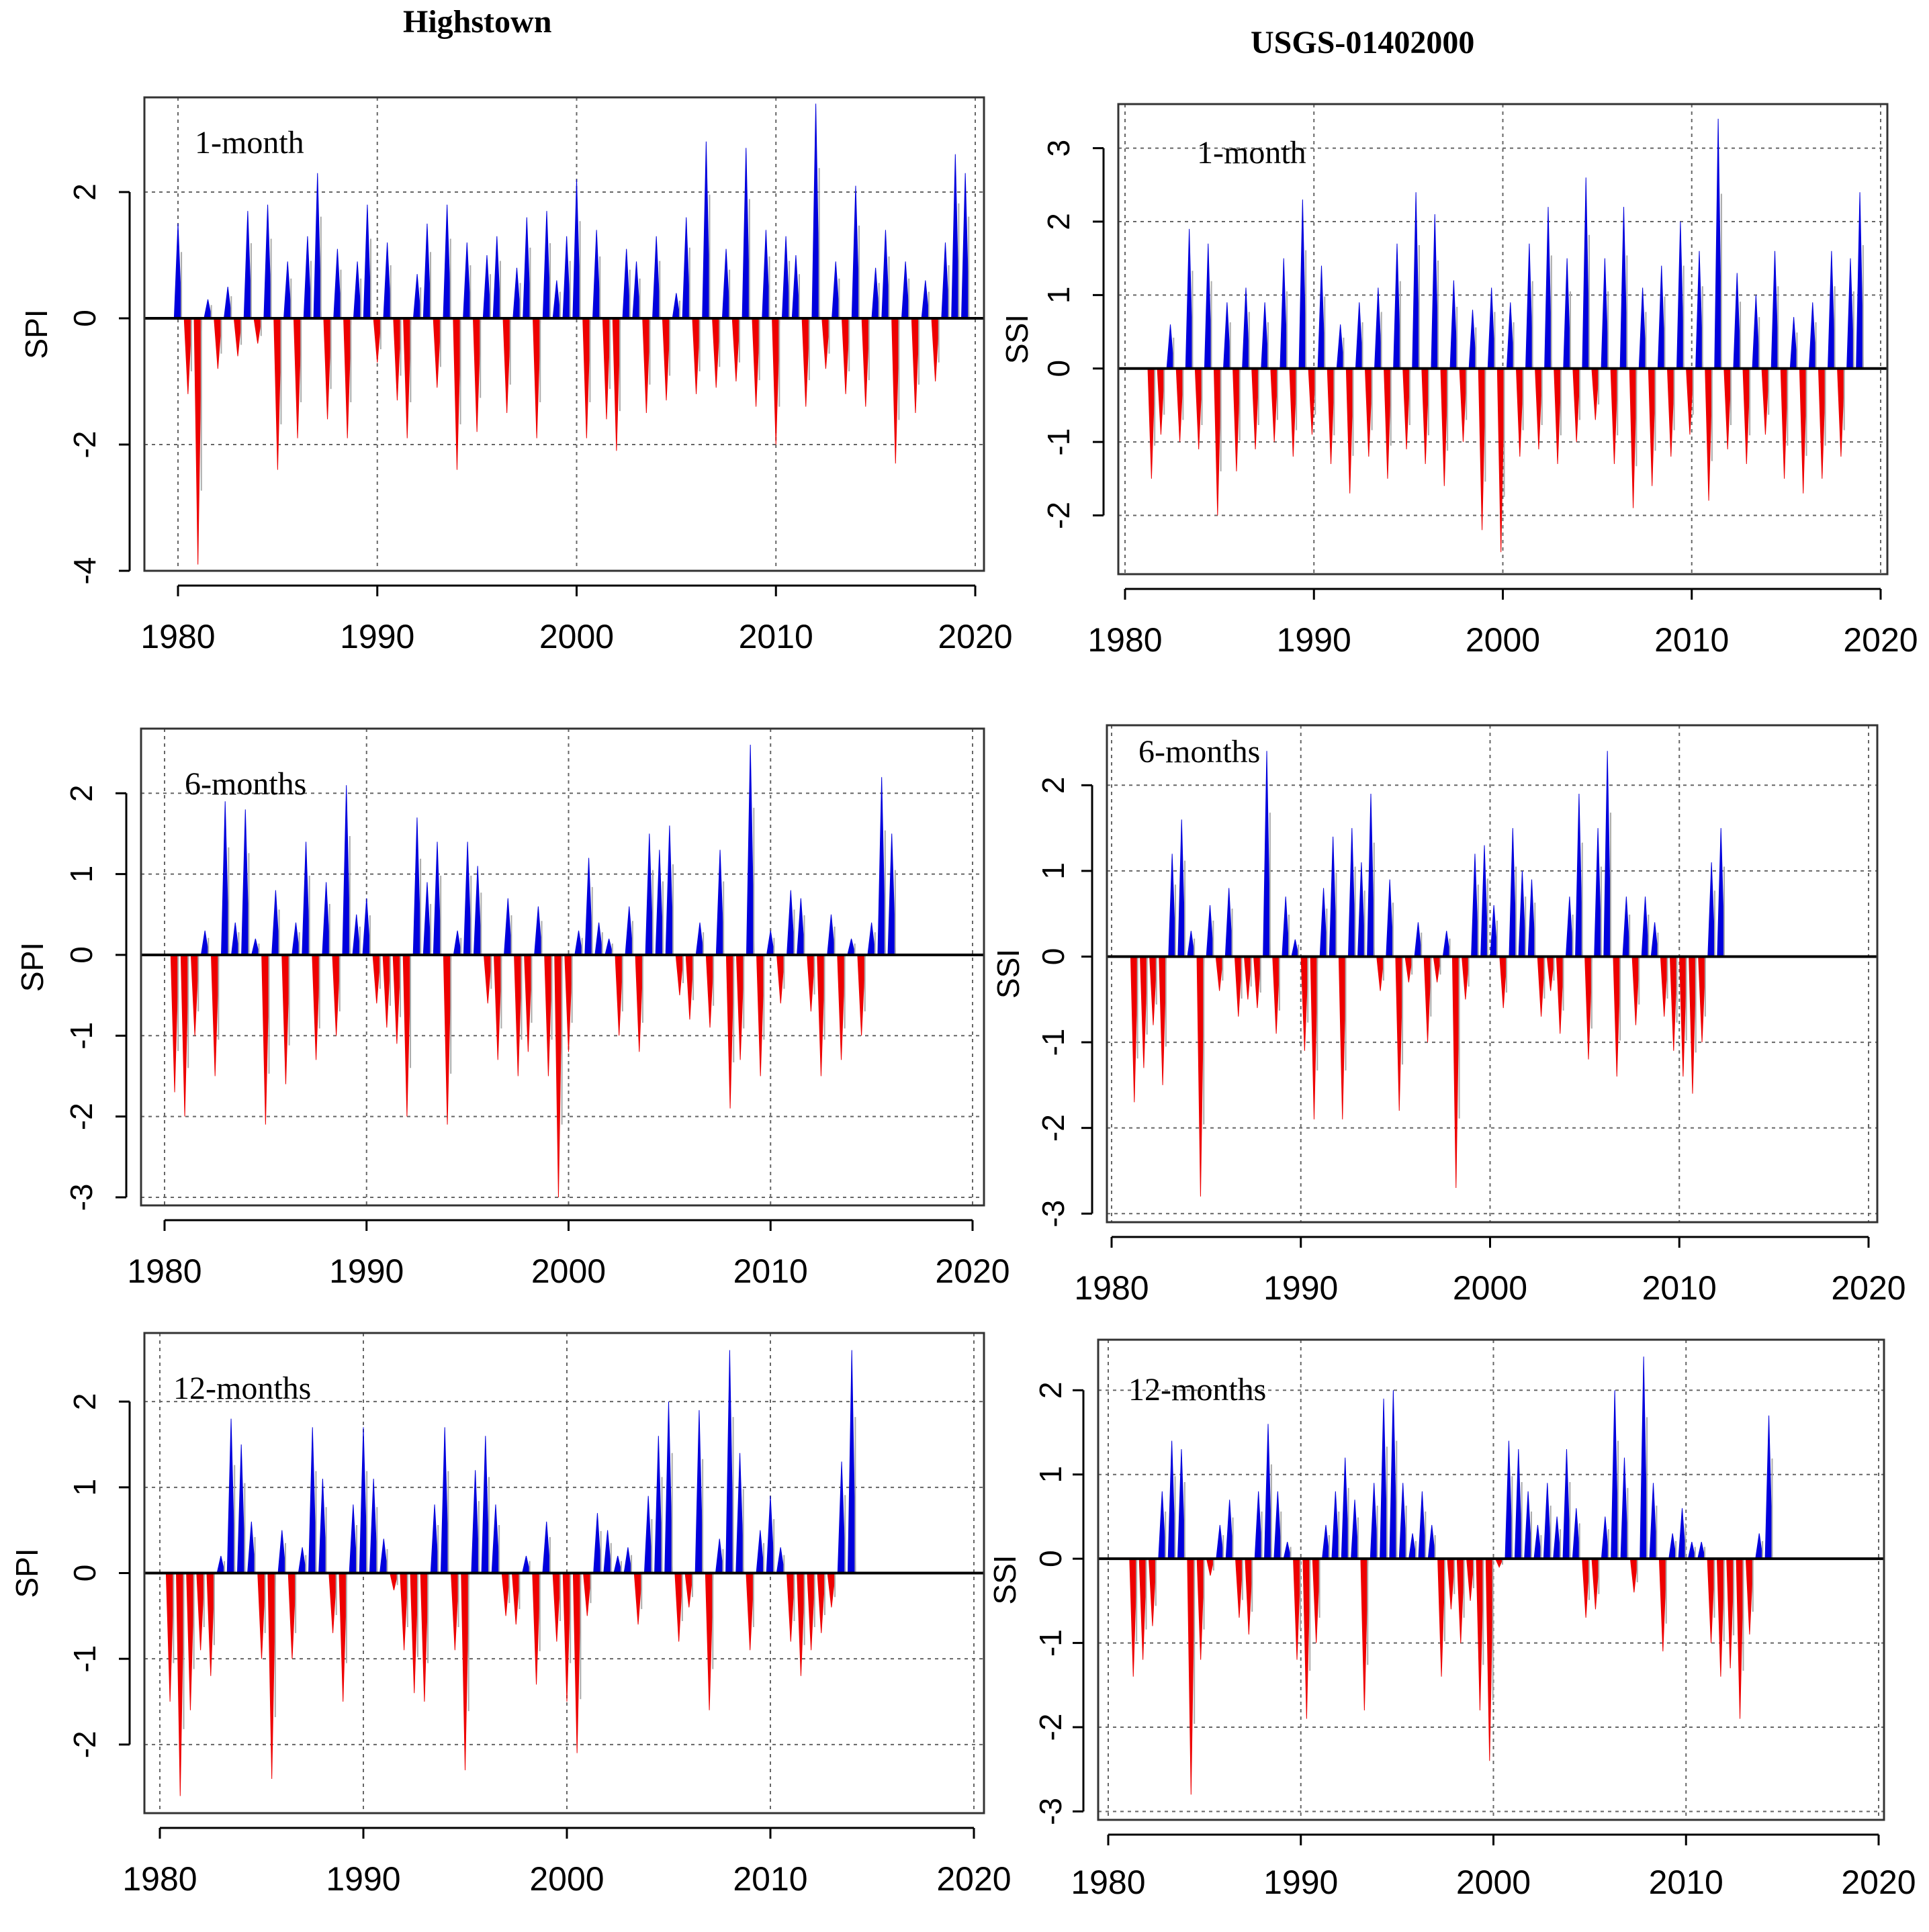 The width and height of the screenshot is (1929, 1932). Describe the element at coordinates (1058, 148) in the screenshot. I see `y-tick-label: 3` at that location.